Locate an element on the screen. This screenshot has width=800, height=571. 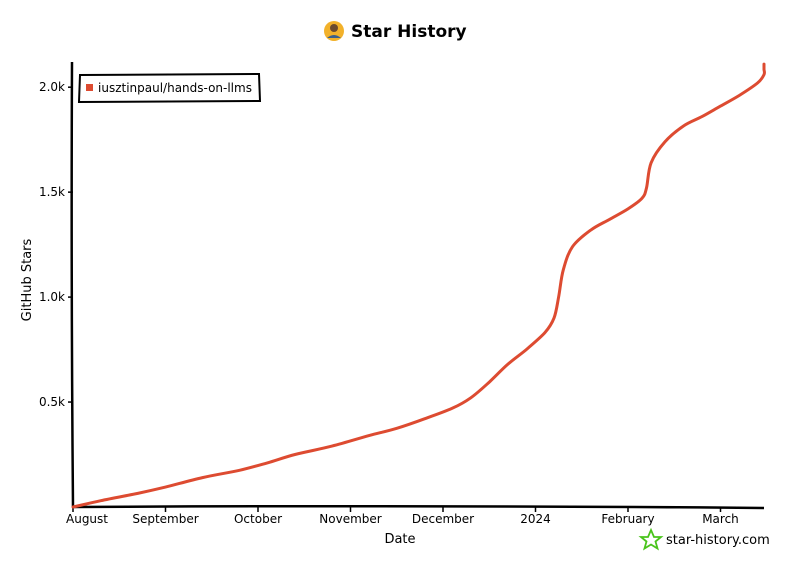
legend-box is located at coordinates (169, 88).